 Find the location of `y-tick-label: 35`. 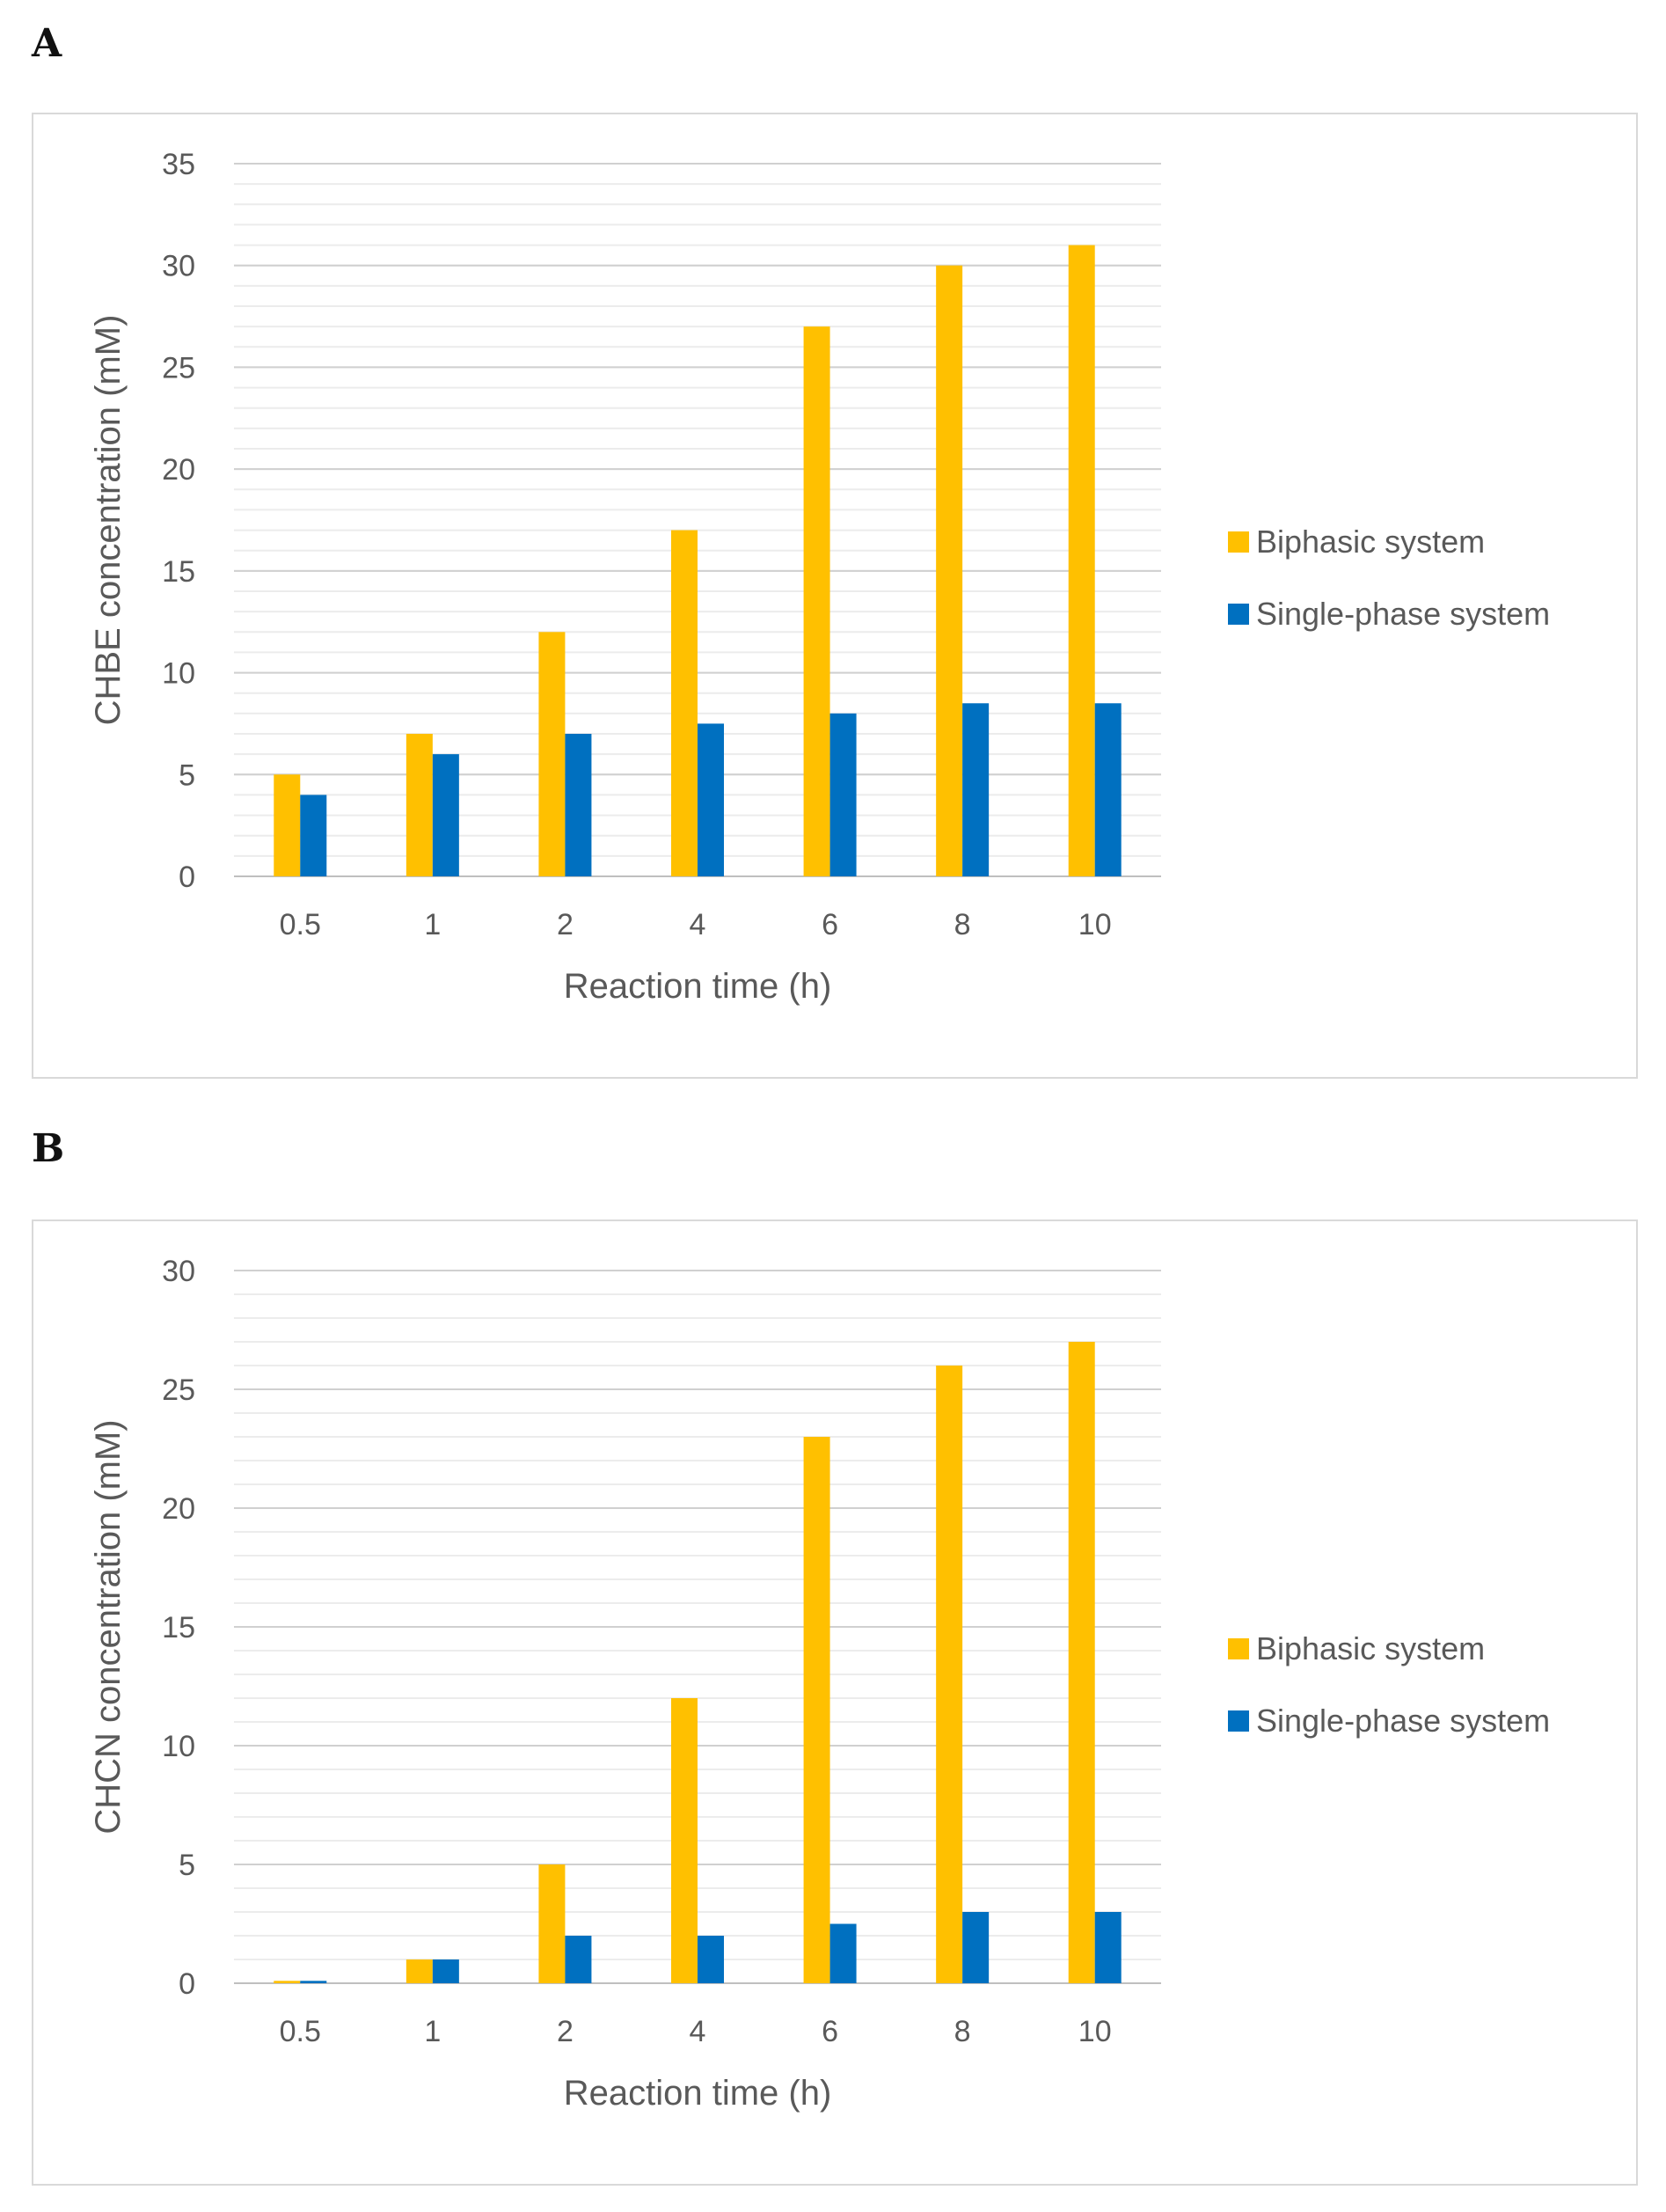

y-tick-label: 35 is located at coordinates (178, 164).